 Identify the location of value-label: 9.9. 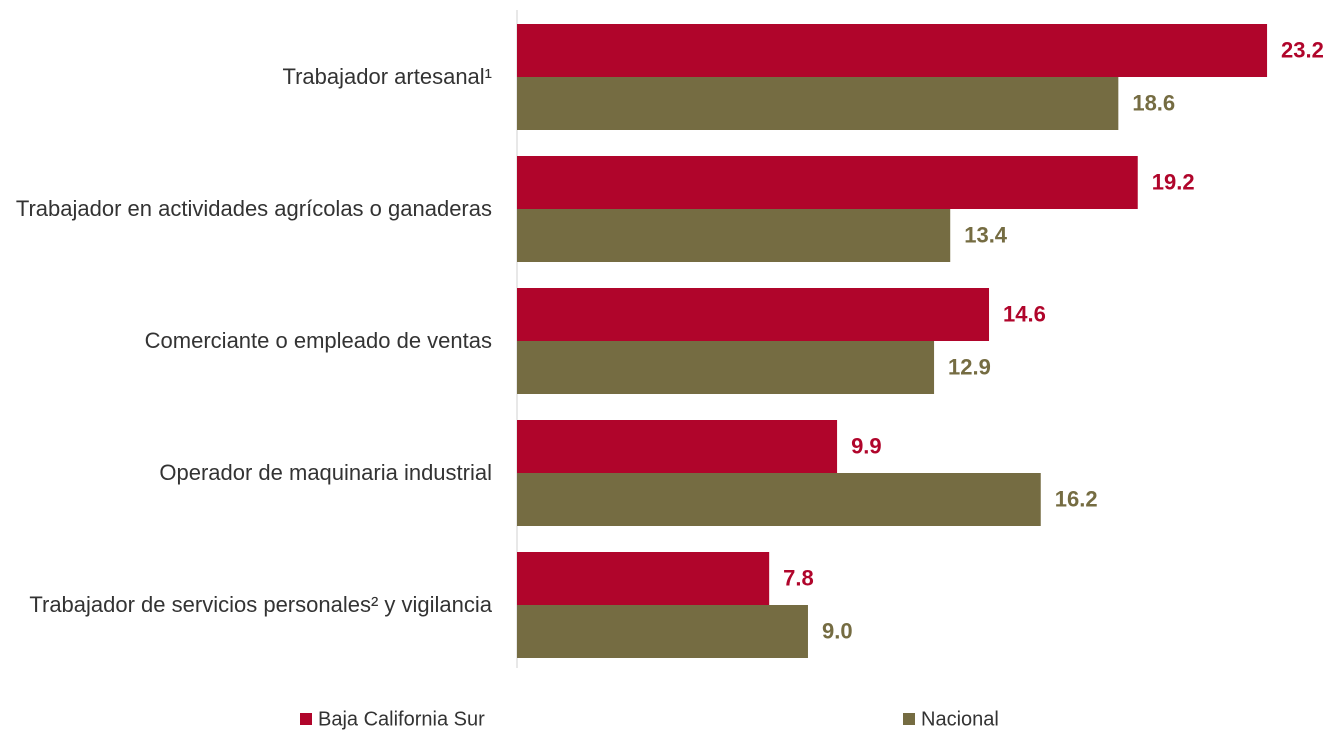
(866, 445).